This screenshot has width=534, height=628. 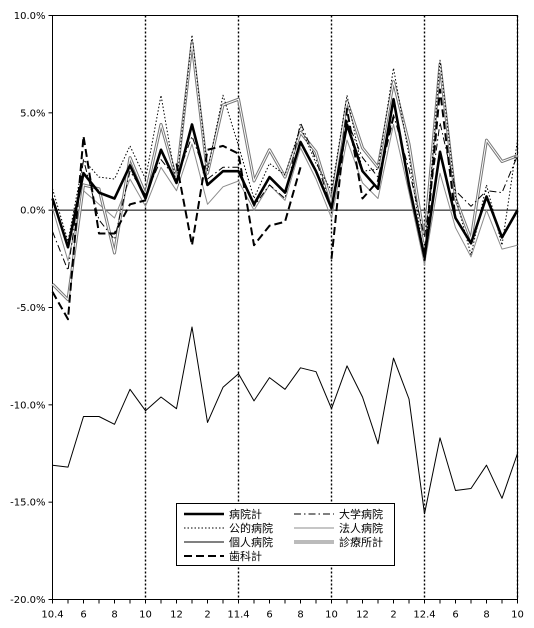 What do you see at coordinates (486, 615) in the screenshot?
I see `x-tick-label-14: 8` at bounding box center [486, 615].